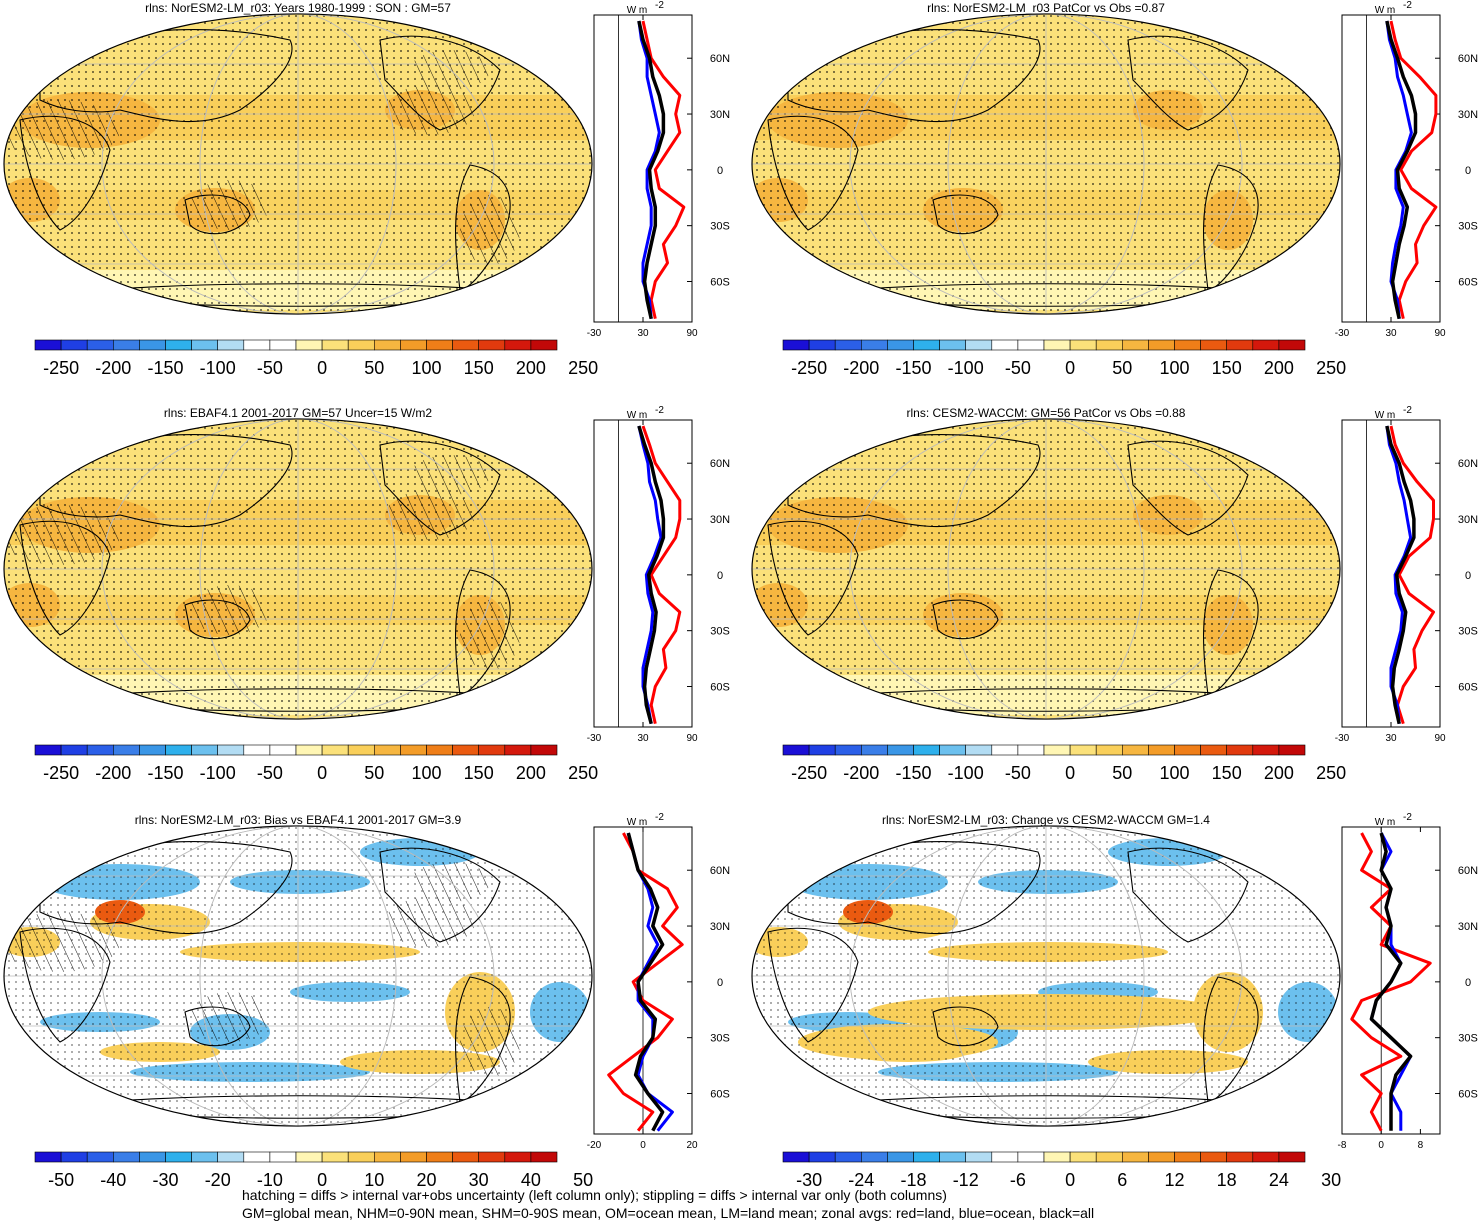  What do you see at coordinates (720, 171) in the screenshot?
I see `zonal-lat-label: 0` at bounding box center [720, 171].